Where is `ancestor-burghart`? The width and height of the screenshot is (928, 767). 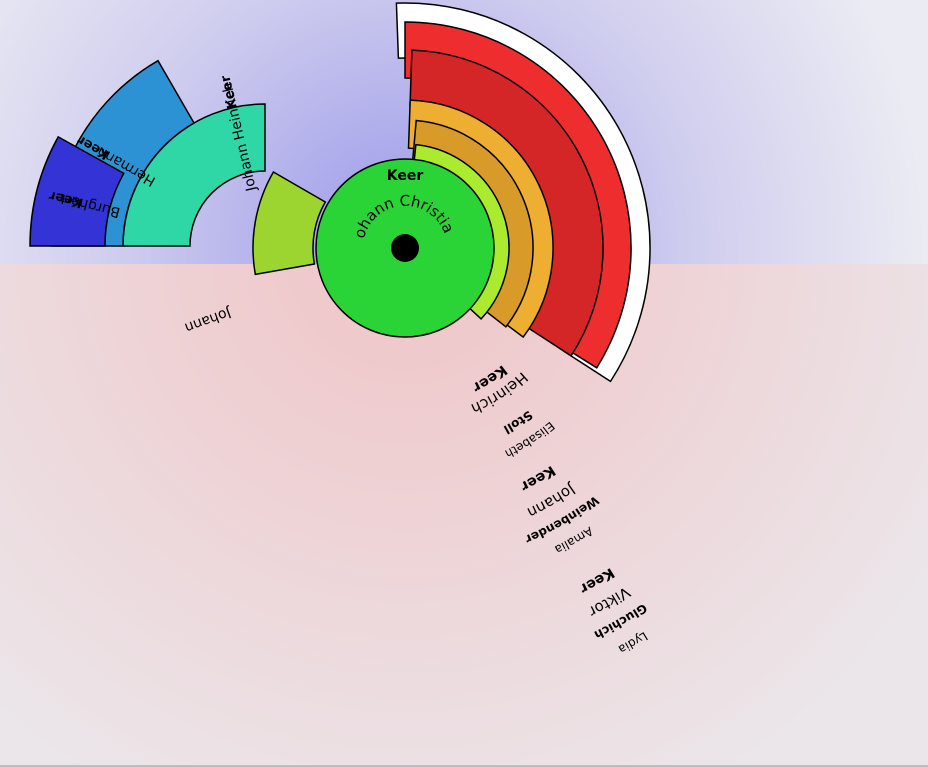 ancestor-burghart is located at coordinates (77, 191).